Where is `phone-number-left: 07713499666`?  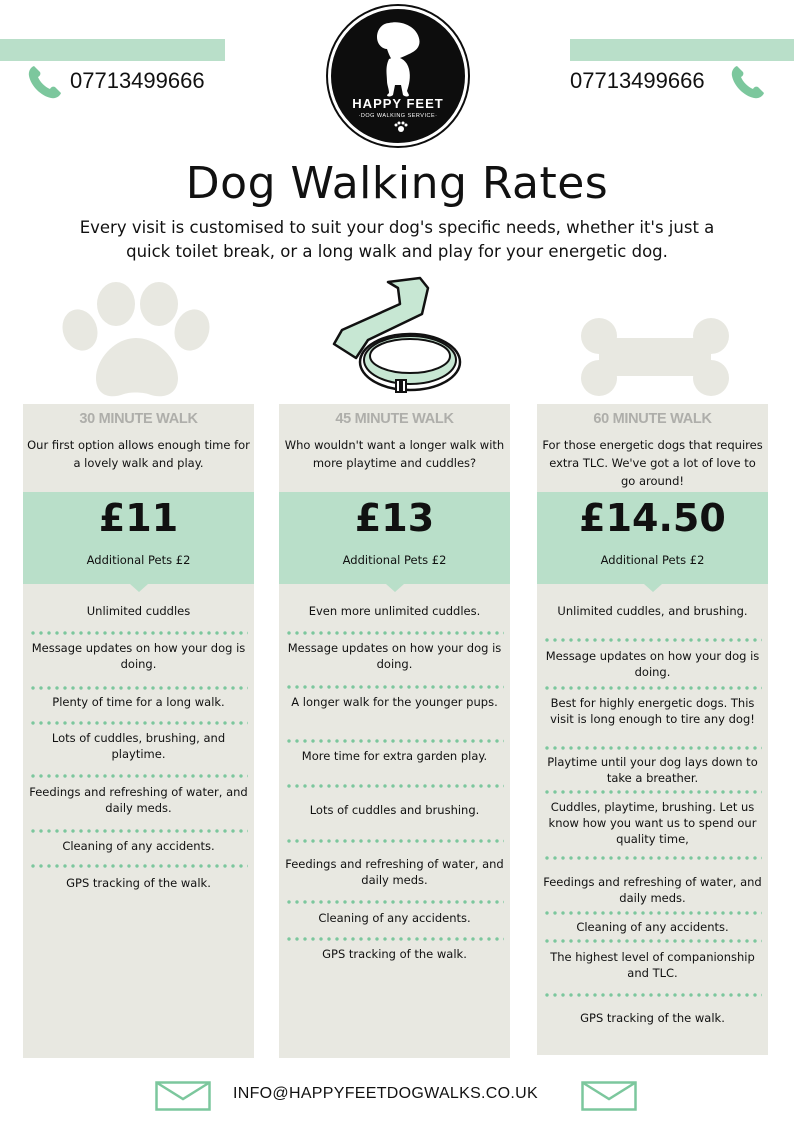
phone-number-left: 07713499666 is located at coordinates (137, 80).